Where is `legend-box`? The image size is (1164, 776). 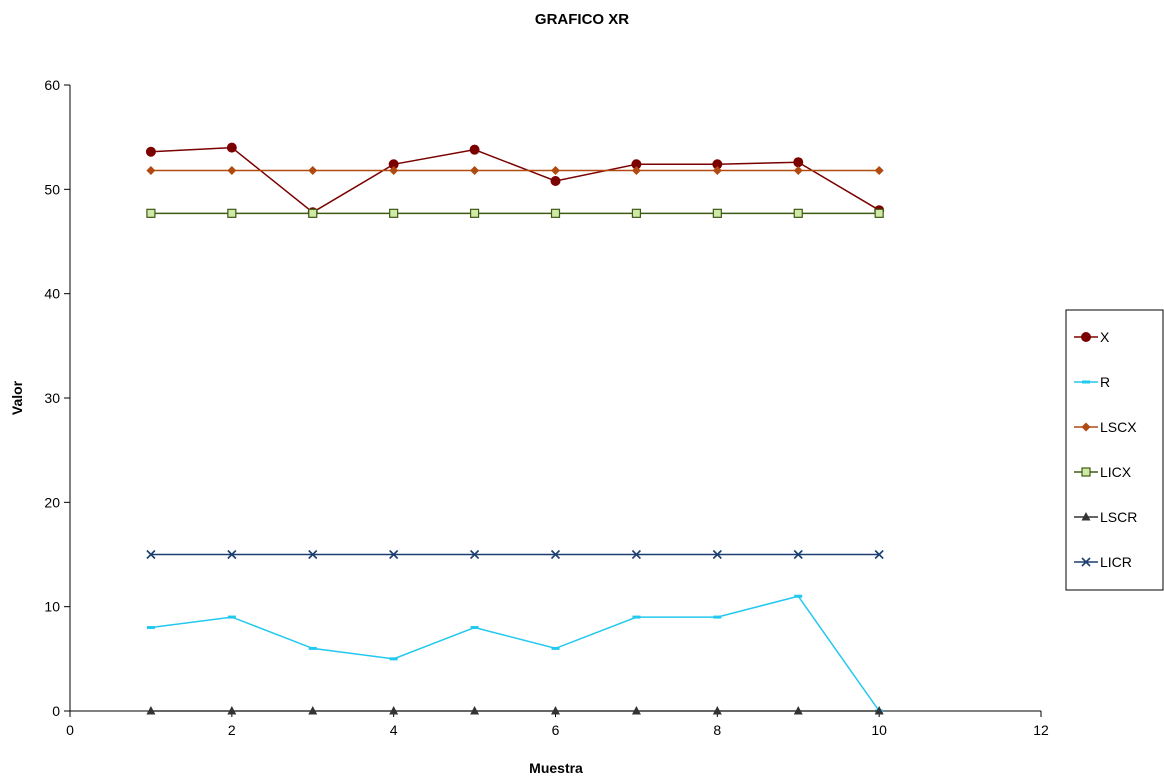 legend-box is located at coordinates (1114, 450).